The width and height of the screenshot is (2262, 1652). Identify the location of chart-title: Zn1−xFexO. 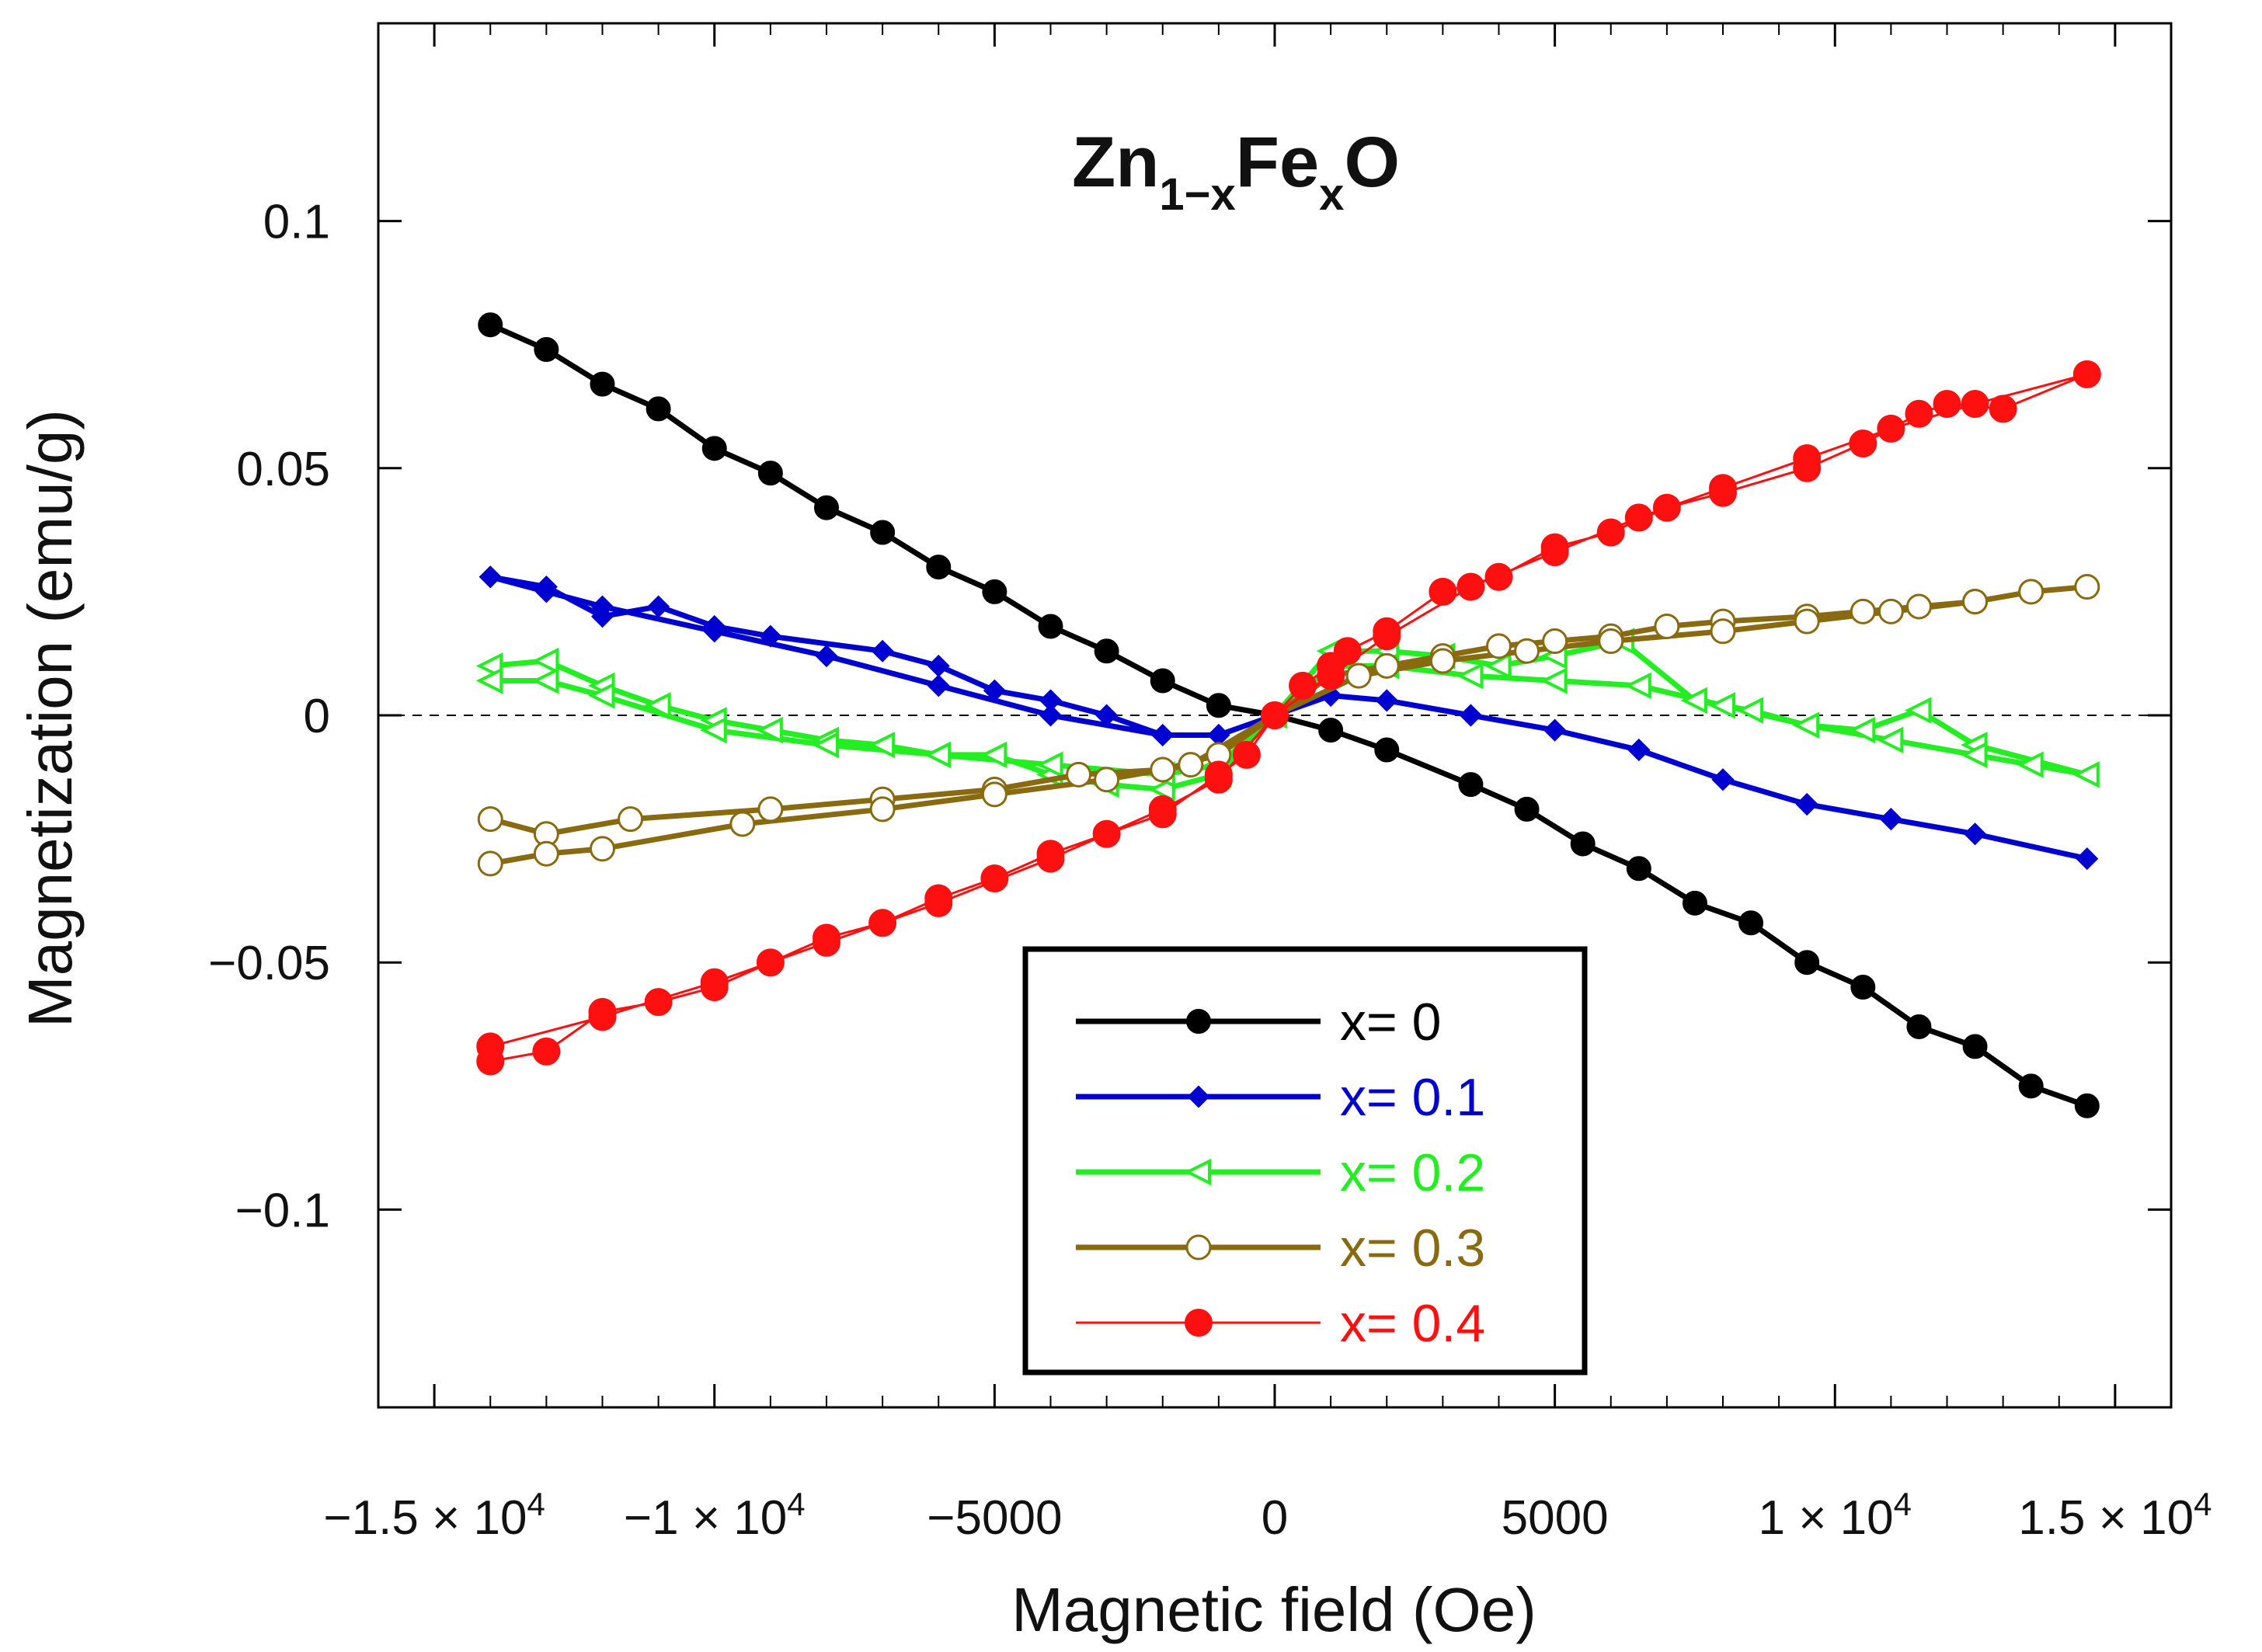
(1236, 172).